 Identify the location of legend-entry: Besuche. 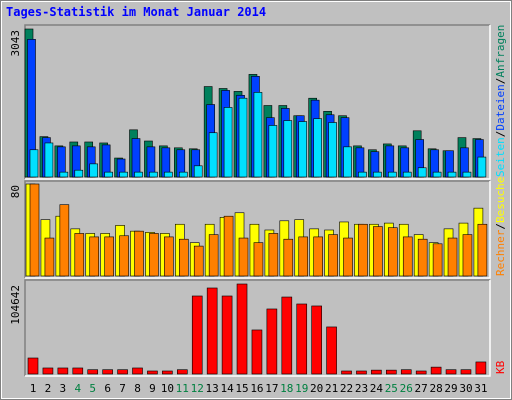
(500, 200).